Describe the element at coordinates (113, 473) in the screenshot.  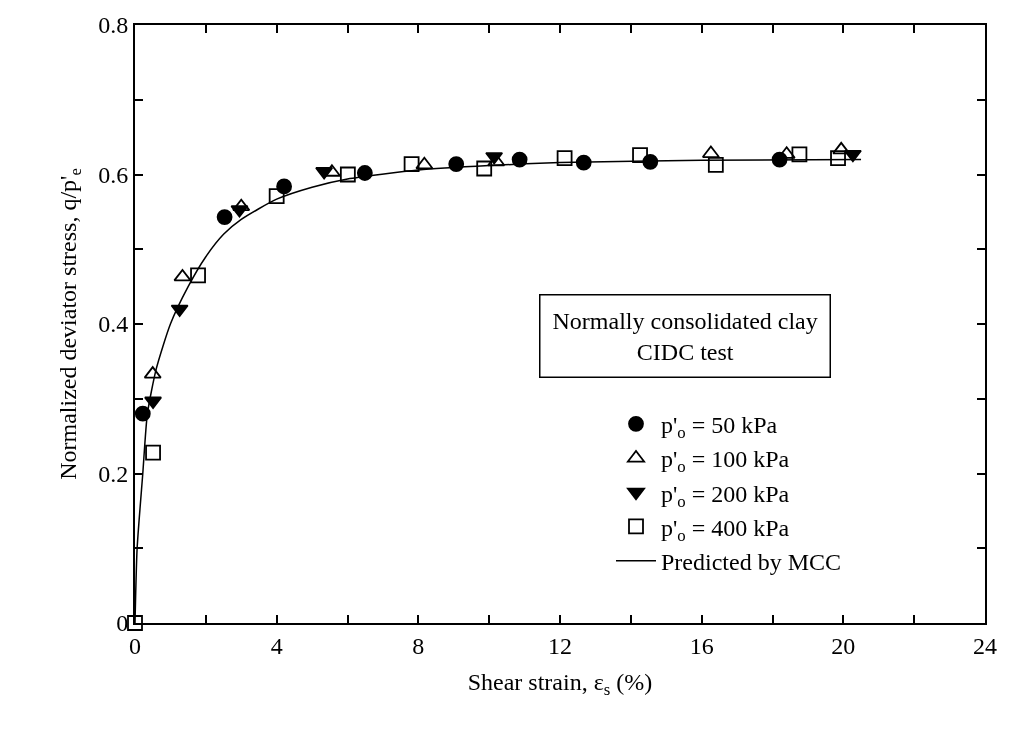
I see `y-tick-label: 0.2` at that location.